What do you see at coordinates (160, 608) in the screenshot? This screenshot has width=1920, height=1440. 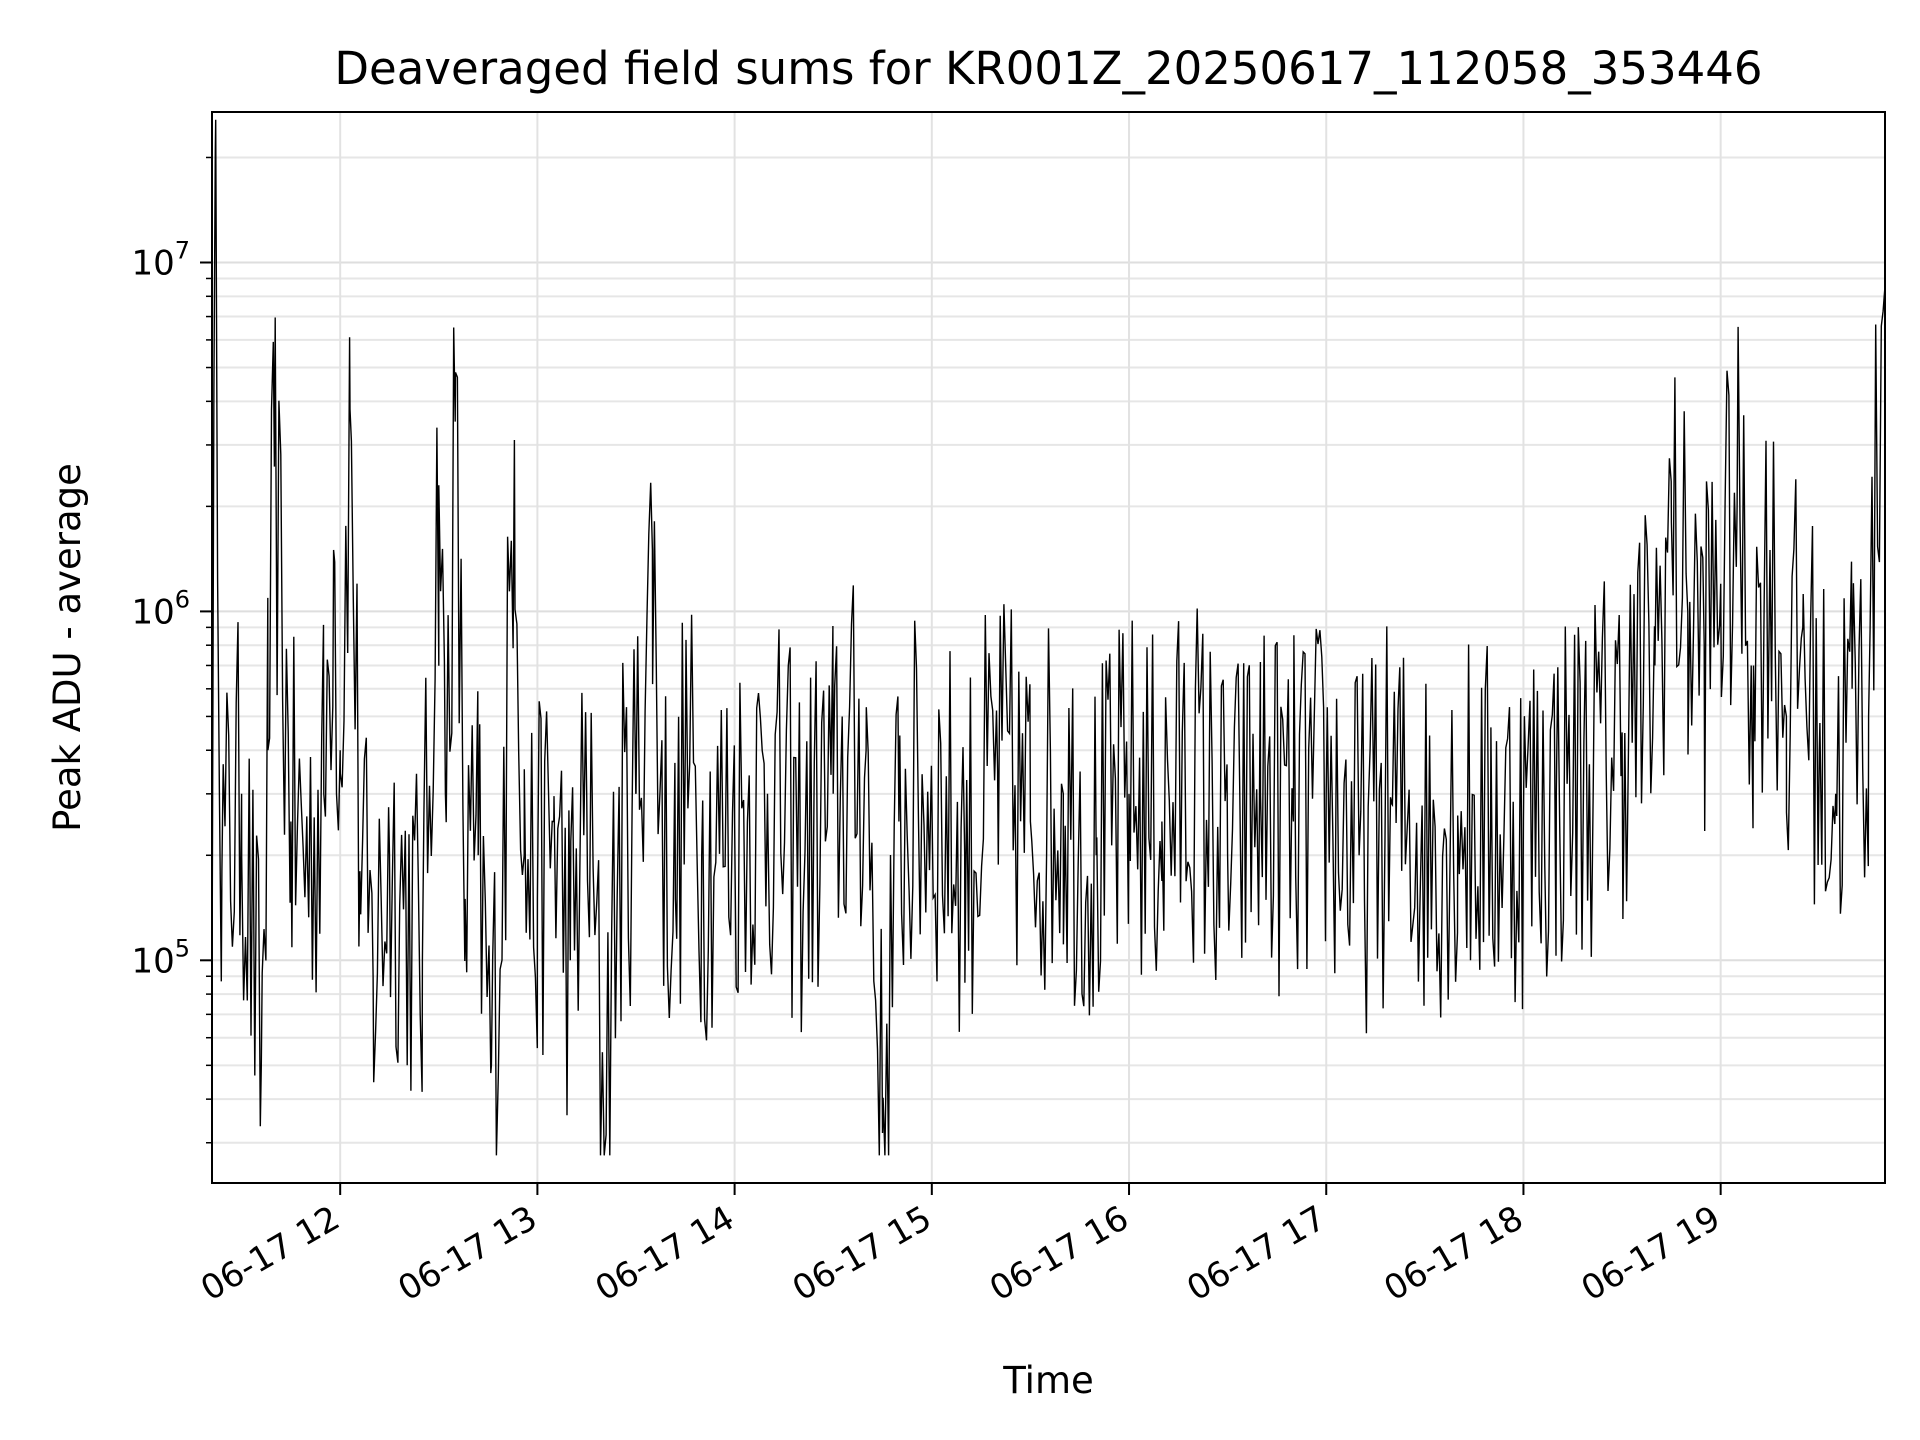 I see `y-tick-label: 10⁶` at bounding box center [160, 608].